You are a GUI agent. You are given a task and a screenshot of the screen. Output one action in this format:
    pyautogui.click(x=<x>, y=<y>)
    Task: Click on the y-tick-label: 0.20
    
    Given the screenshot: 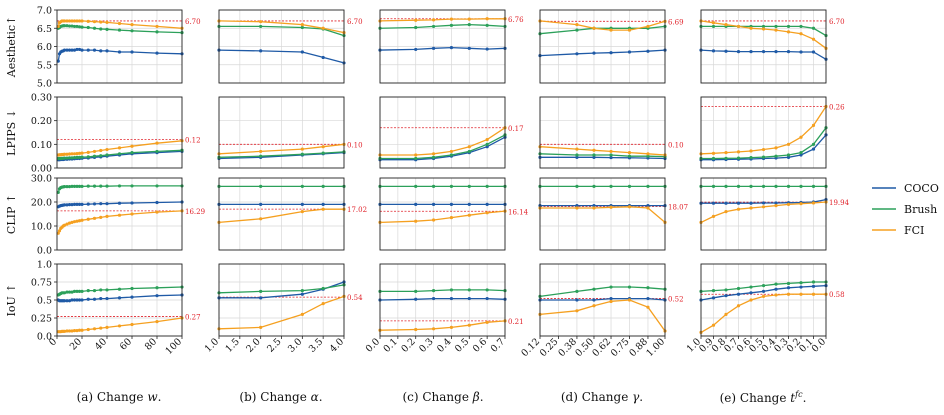 What is the action you would take?
    pyautogui.click(x=41, y=121)
    